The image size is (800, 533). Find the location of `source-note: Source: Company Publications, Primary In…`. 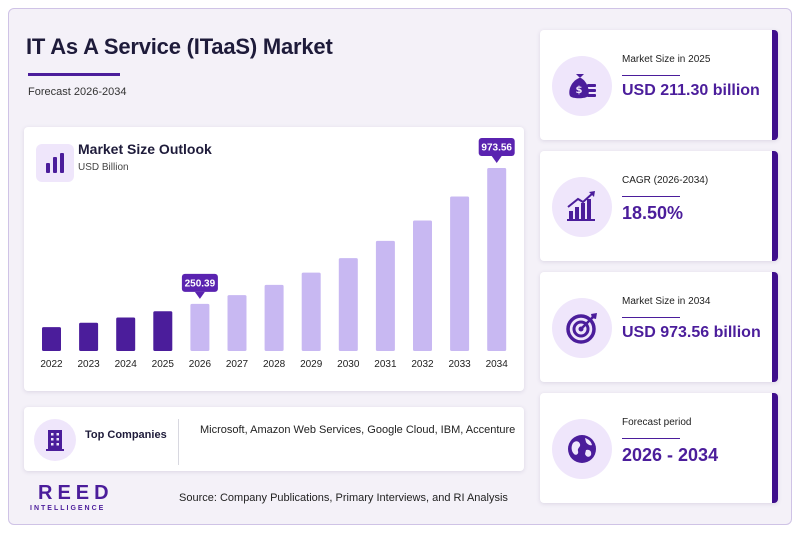

source-note: Source: Company Publications, Primary In… is located at coordinates (343, 498).